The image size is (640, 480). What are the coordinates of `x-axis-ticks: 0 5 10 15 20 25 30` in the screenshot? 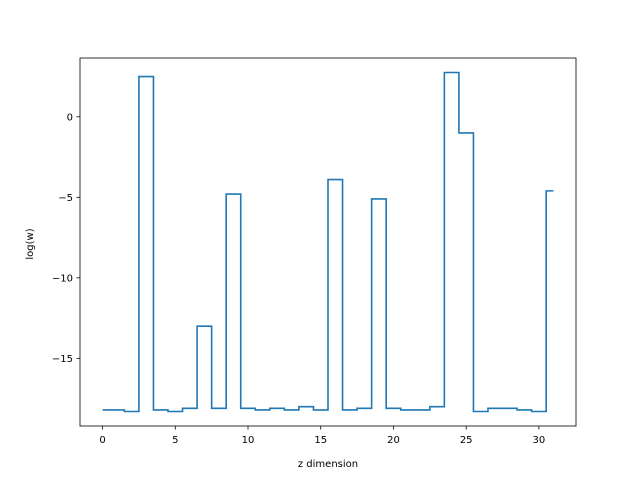 It's located at (322, 436).